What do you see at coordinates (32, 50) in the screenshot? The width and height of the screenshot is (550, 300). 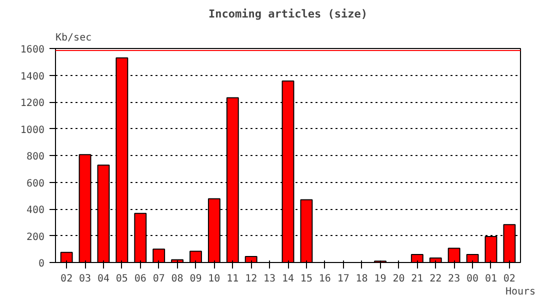 I see `y-tick-label: 1600` at bounding box center [32, 50].